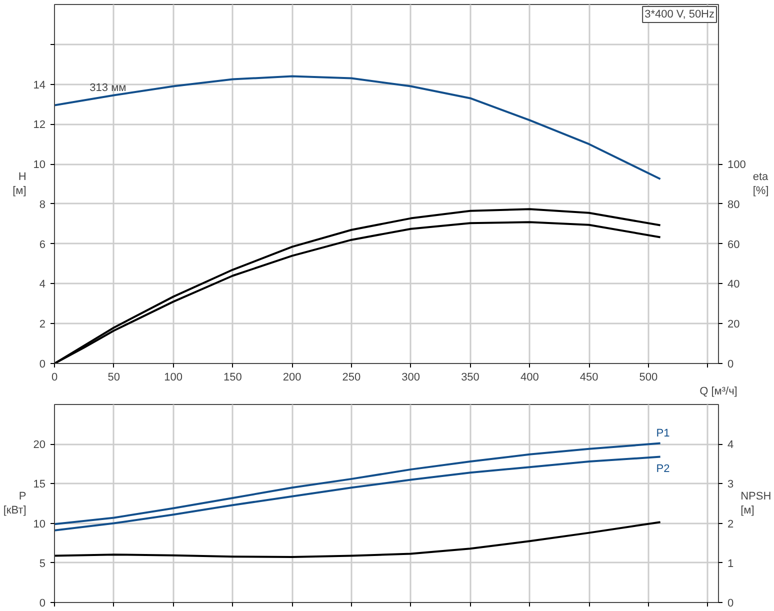 The width and height of the screenshot is (774, 611). Describe the element at coordinates (663, 433) in the screenshot. I see `series-label: P1` at that location.